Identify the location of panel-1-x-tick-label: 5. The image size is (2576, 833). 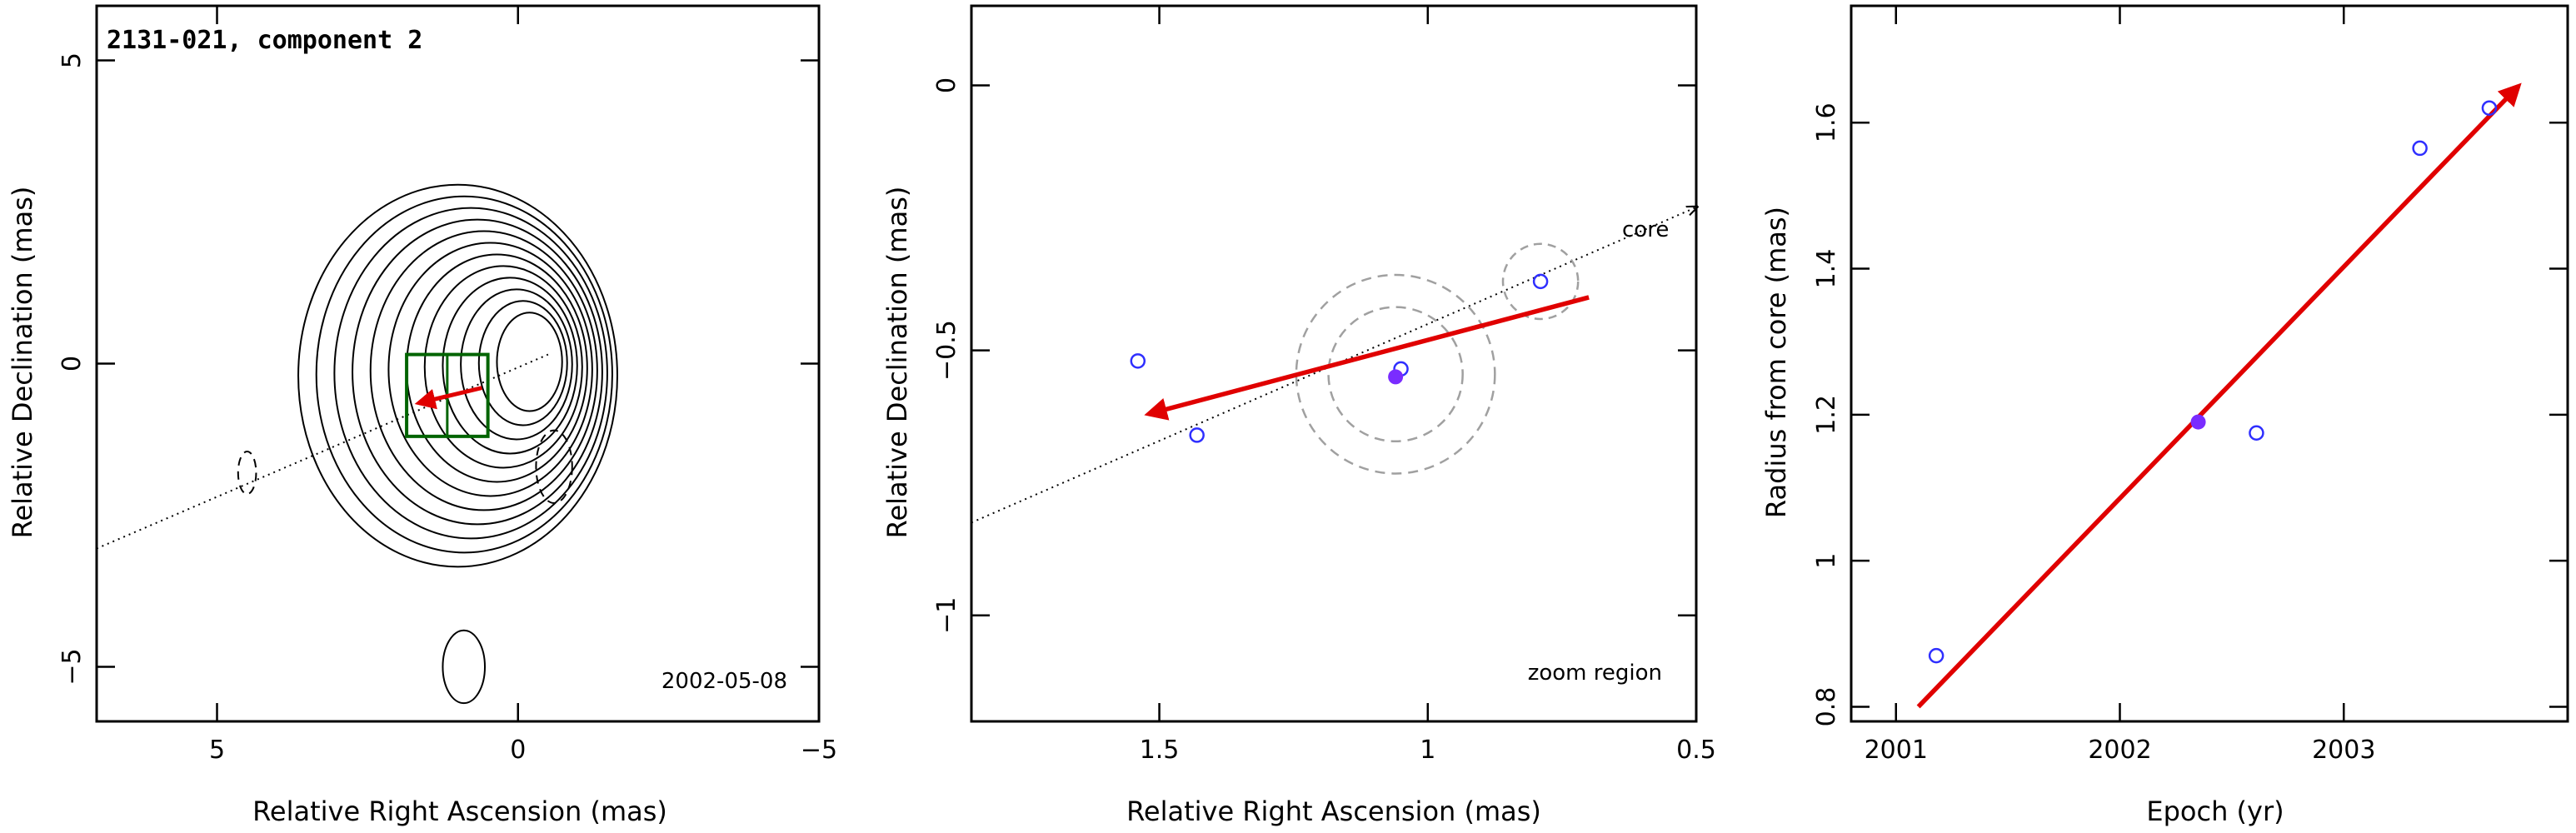
(217, 750).